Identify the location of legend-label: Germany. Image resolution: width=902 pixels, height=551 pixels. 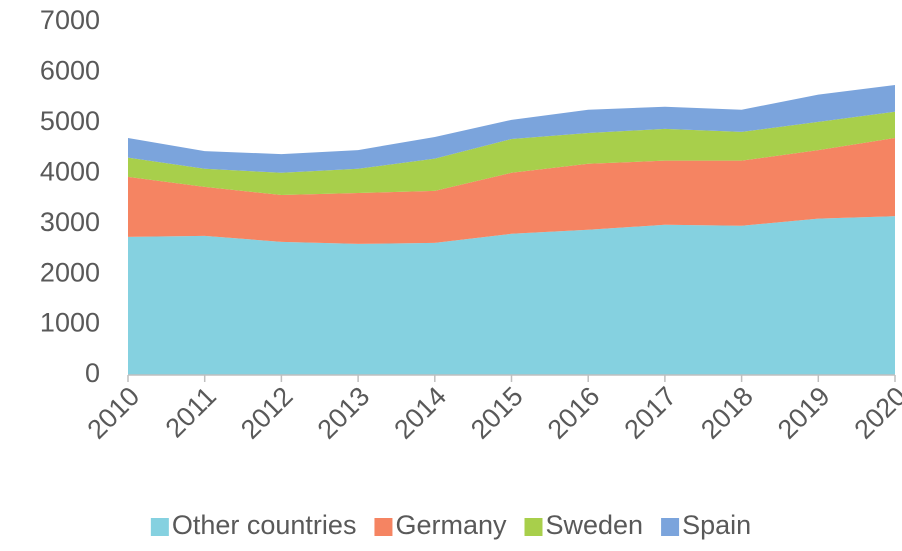
(451, 525).